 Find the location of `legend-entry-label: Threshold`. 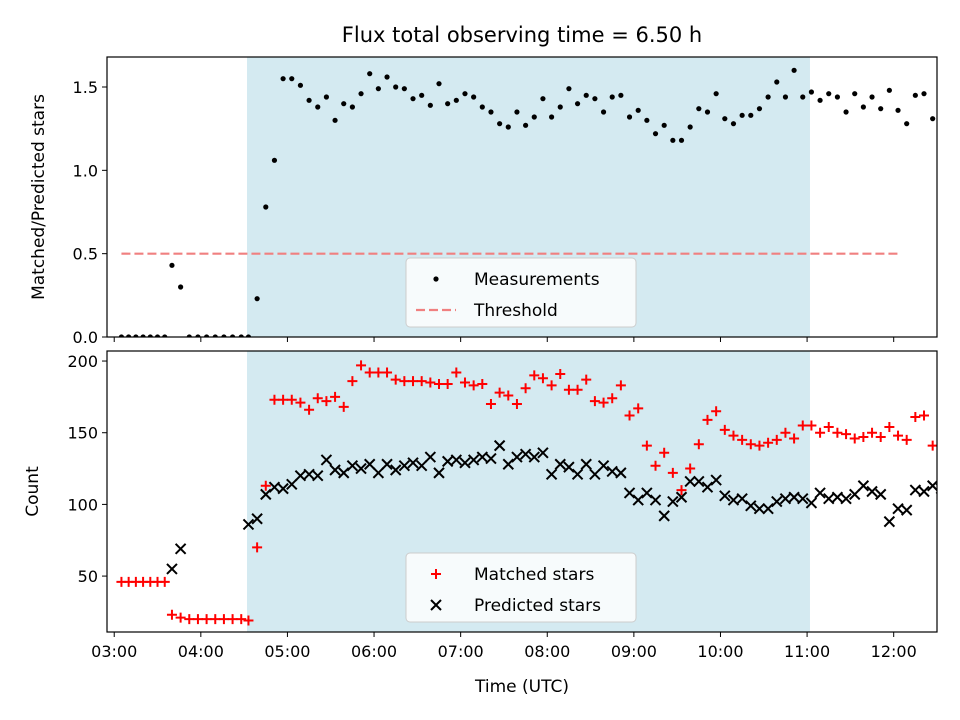

legend-entry-label: Threshold is located at coordinates (515, 311).